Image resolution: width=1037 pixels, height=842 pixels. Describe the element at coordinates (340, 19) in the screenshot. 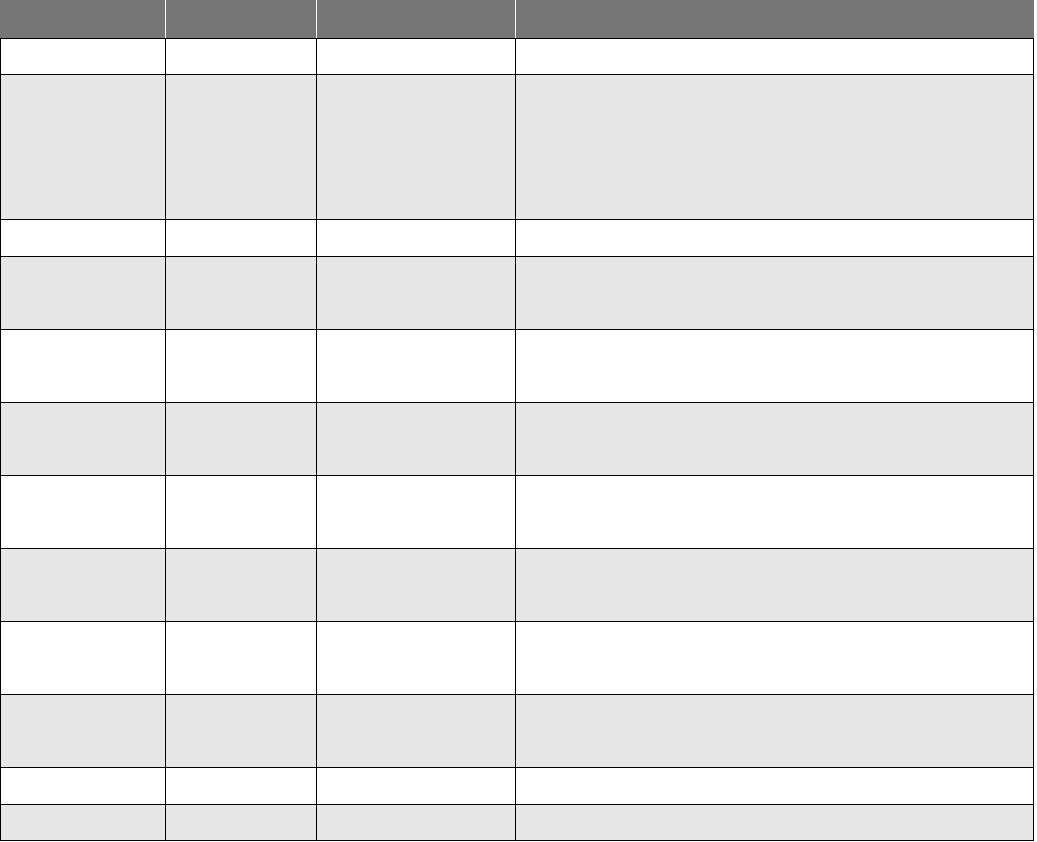

I see `header-separators` at that location.